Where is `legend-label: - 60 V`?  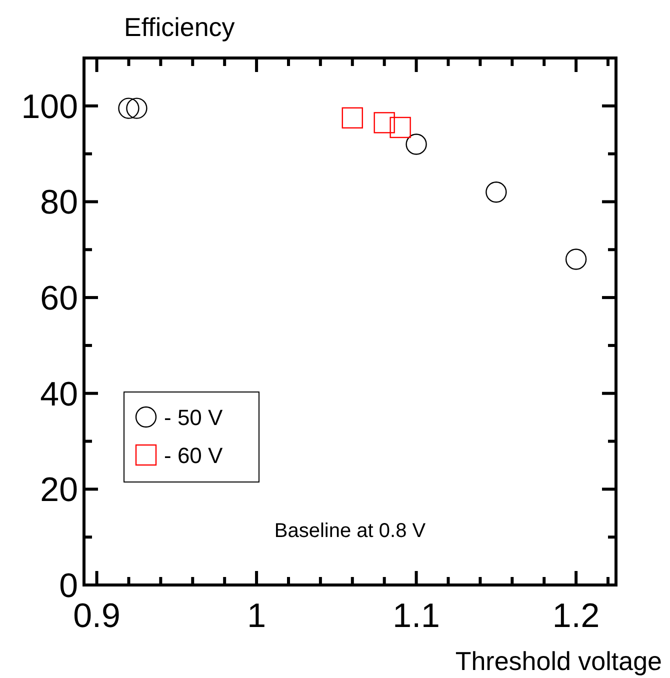
legend-label: - 60 V is located at coordinates (194, 455).